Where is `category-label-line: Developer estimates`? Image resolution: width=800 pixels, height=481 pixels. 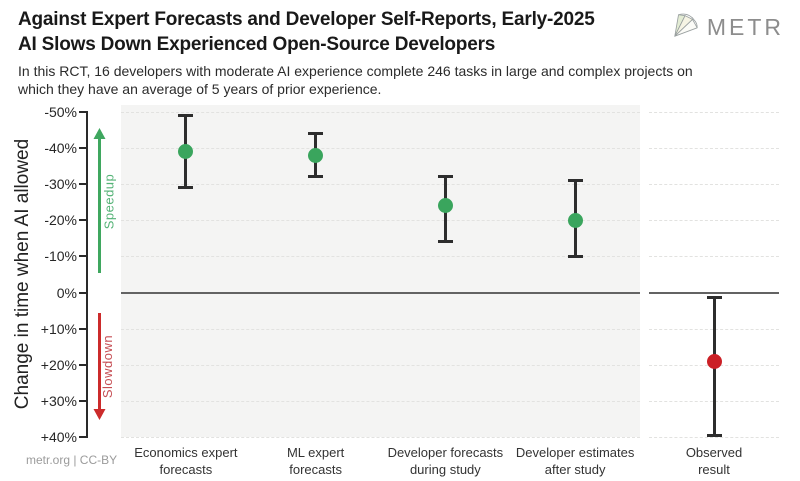
category-label-line: Developer estimates is located at coordinates (575, 452).